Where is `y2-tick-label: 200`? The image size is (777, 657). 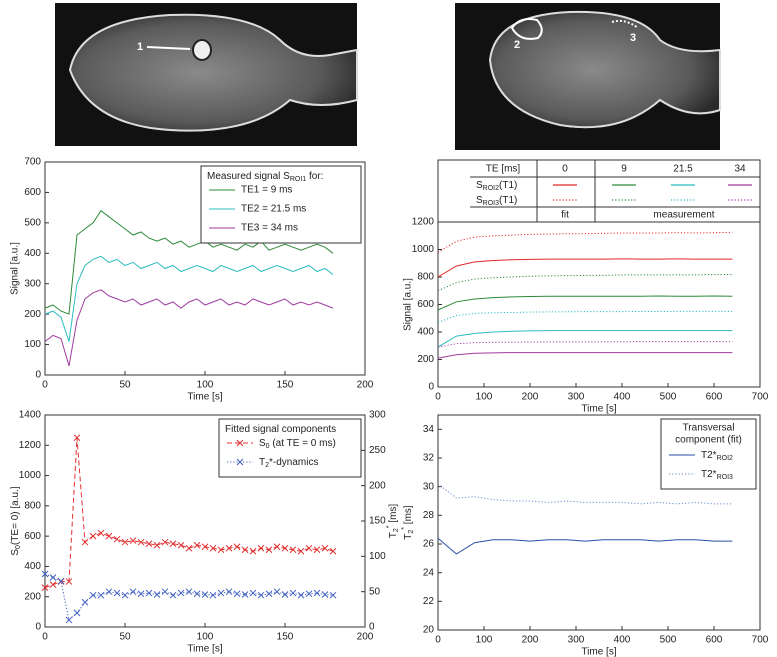 y2-tick-label: 200 is located at coordinates (377, 485).